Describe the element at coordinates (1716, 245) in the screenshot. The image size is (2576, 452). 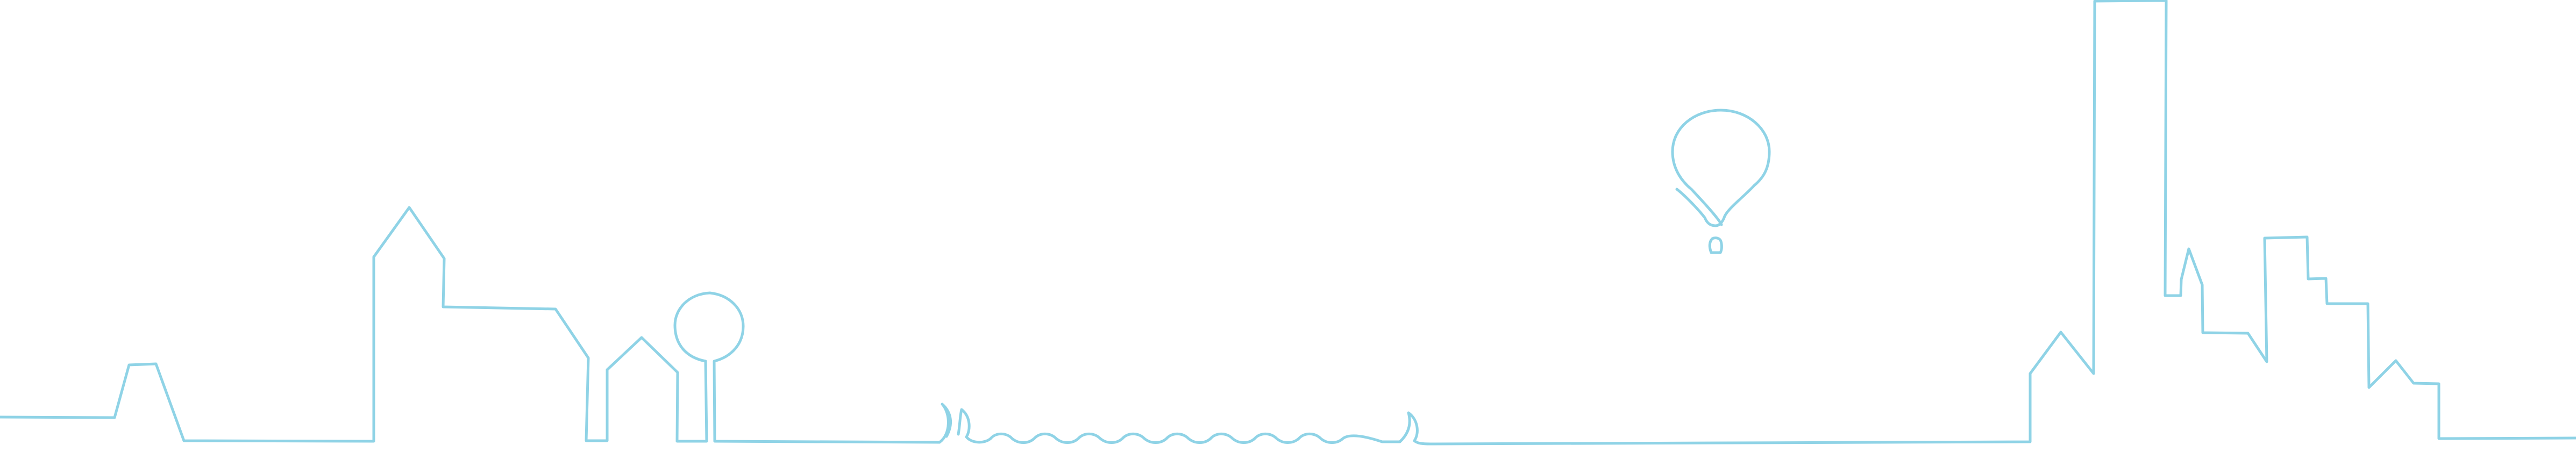
I see `balloon-basket-icon` at that location.